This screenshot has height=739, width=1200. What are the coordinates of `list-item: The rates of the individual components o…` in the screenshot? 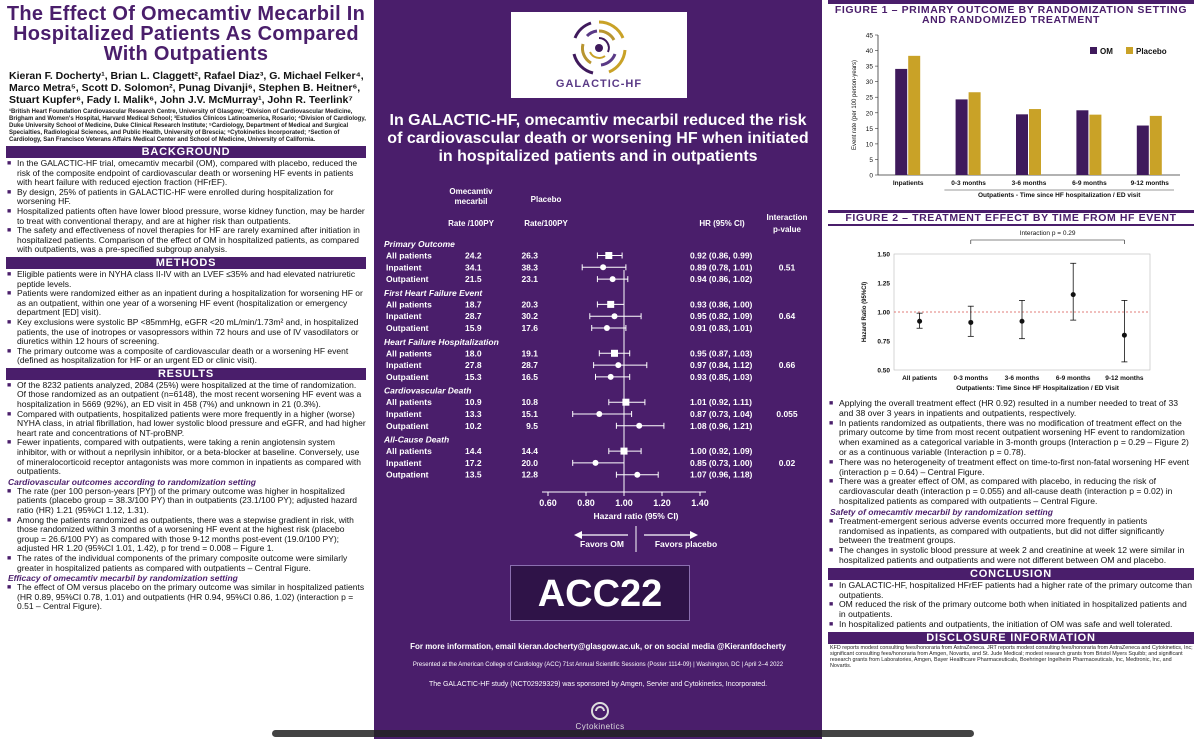 It's located at (186, 563).